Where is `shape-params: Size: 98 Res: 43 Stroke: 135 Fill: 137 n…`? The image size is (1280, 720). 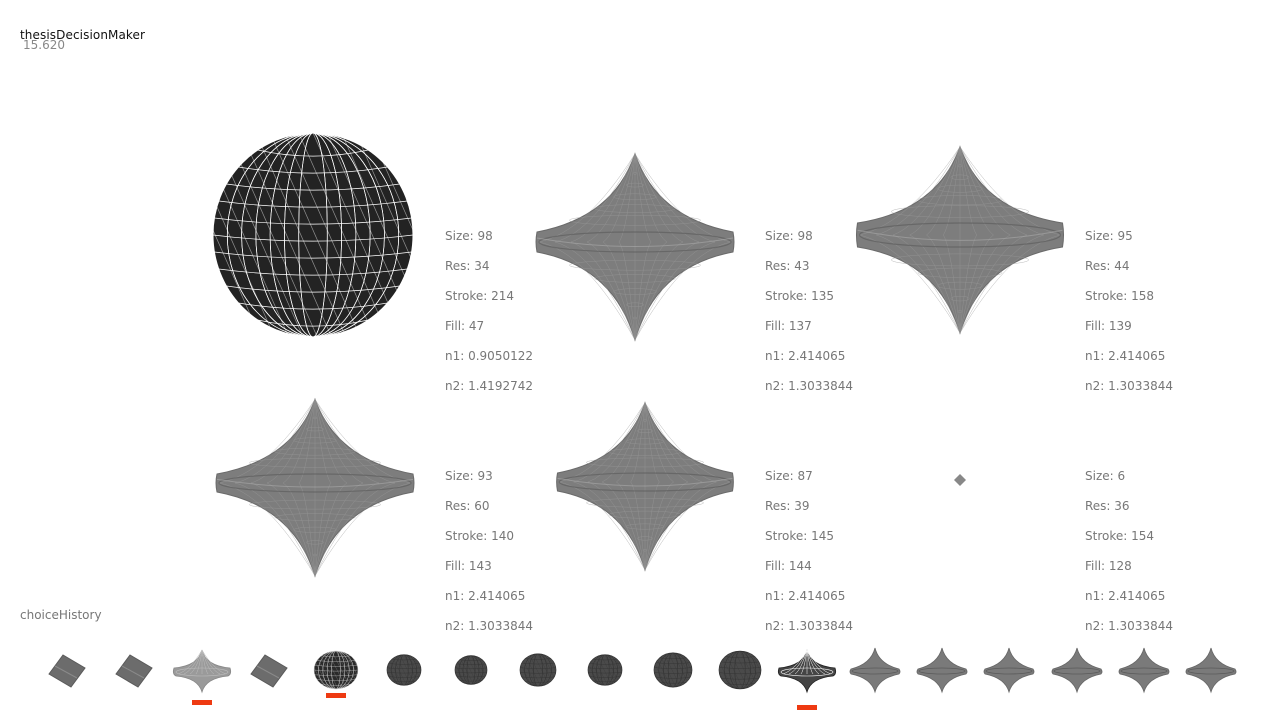
shape-params: Size: 98 Res: 43 Stroke: 135 Fill: 137 n… is located at coordinates (809, 311).